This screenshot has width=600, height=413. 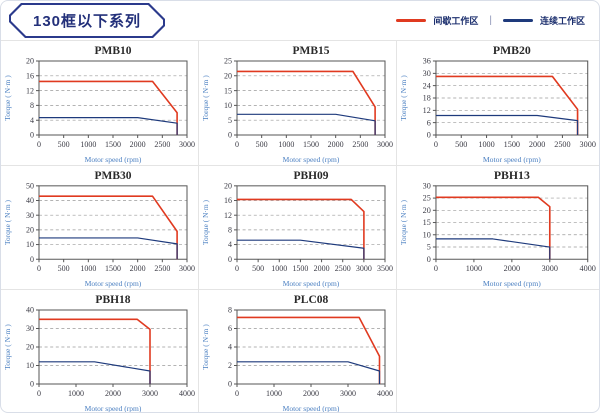 I want to click on series-title-text: 130框以下系列, so click(x=87, y=20).